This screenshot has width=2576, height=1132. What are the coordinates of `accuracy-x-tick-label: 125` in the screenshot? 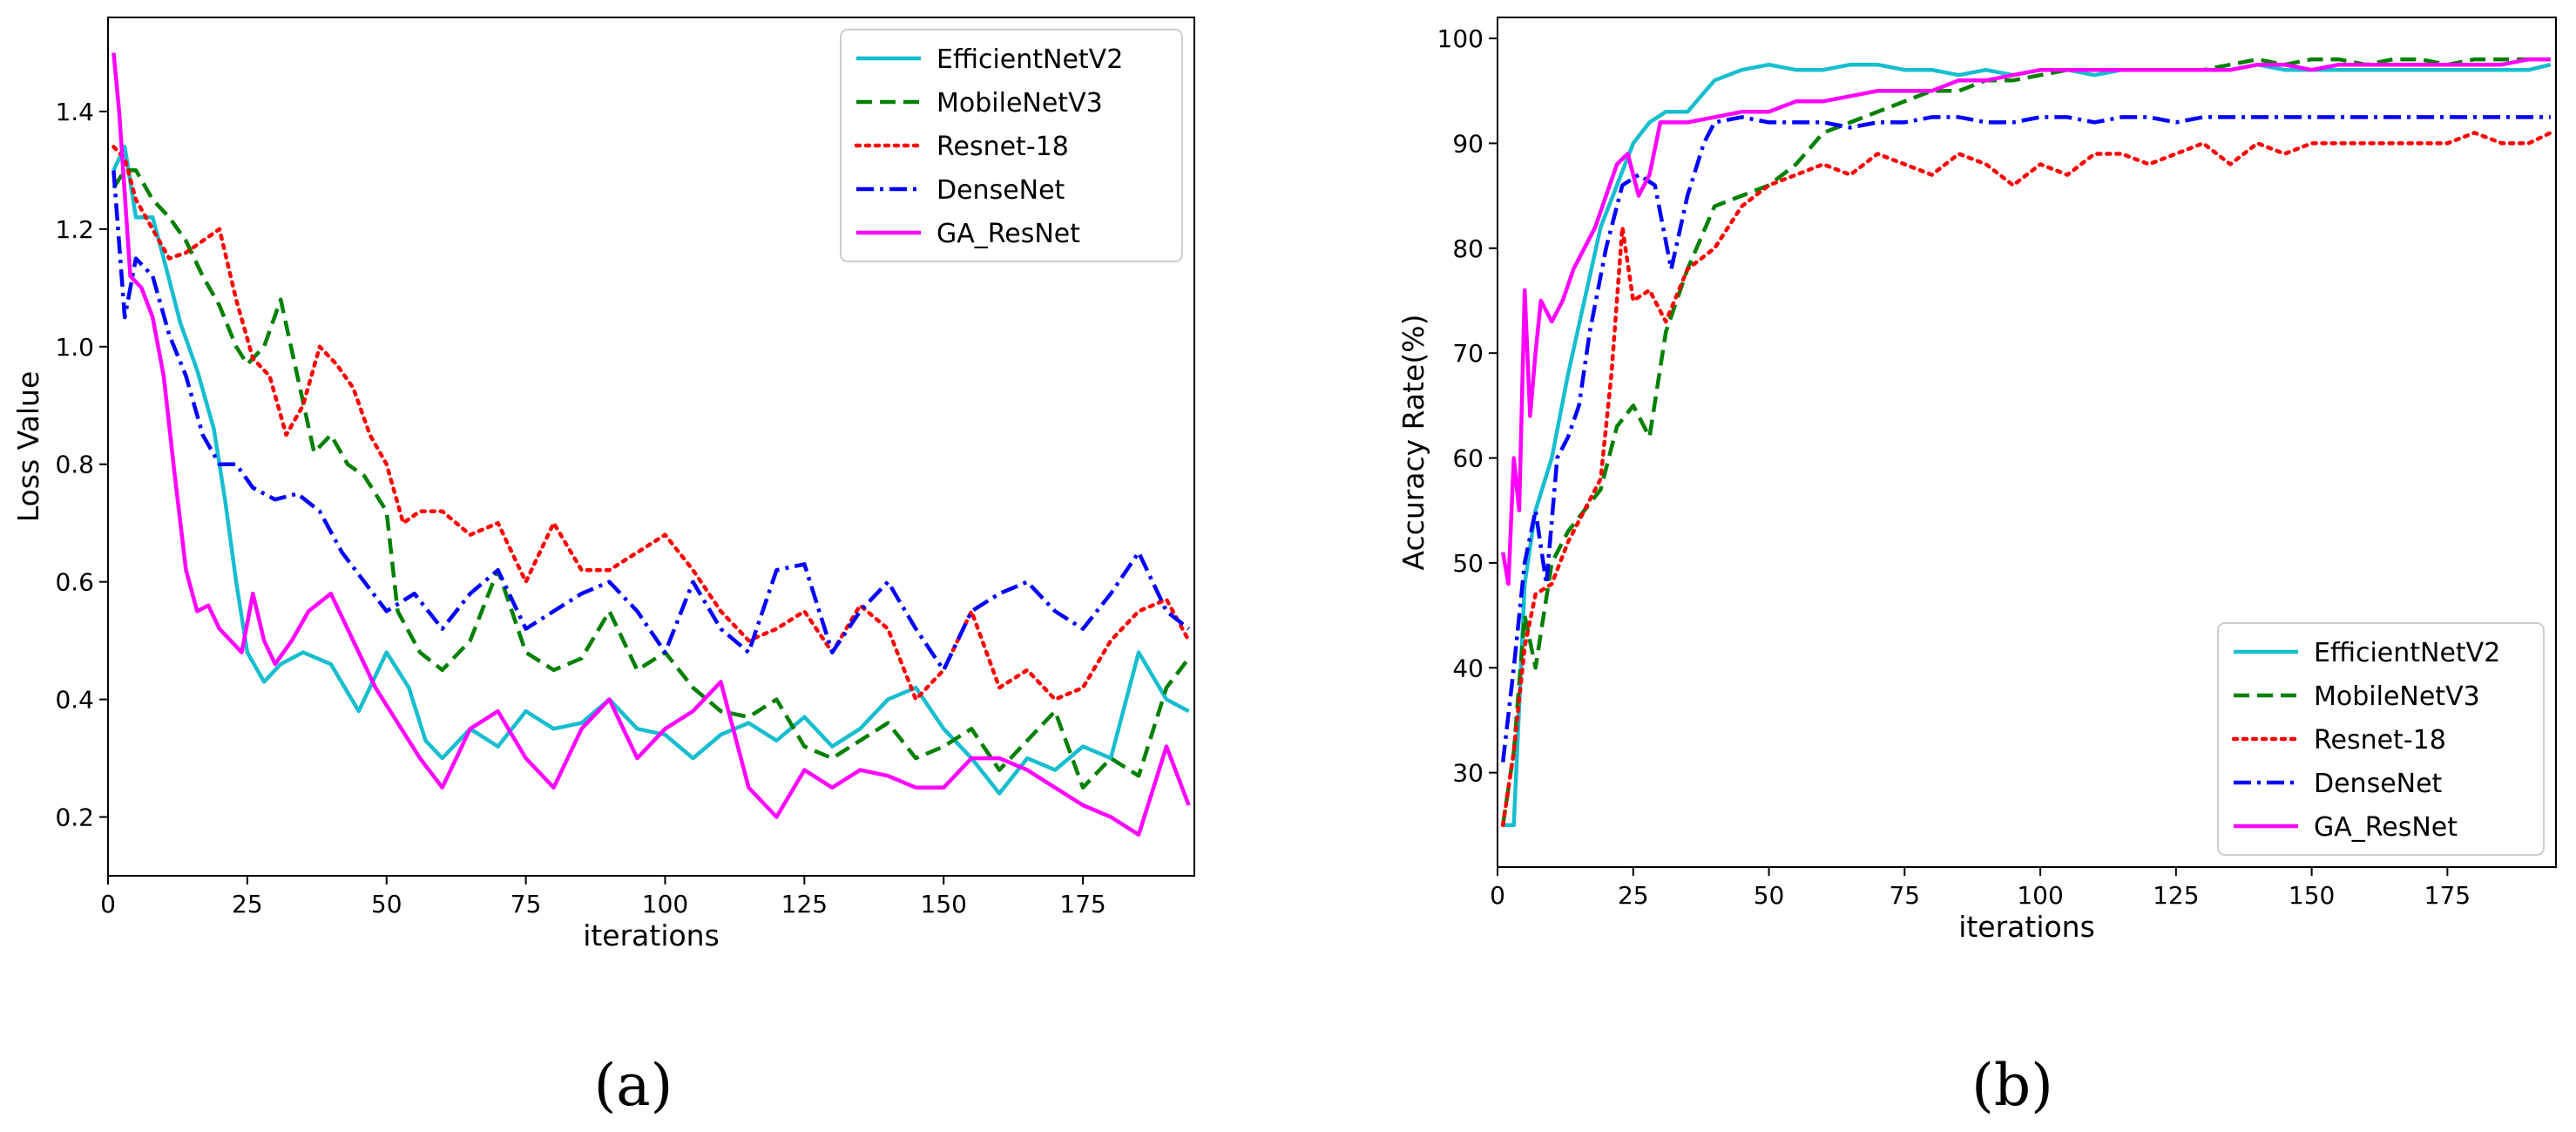 It's located at (2176, 895).